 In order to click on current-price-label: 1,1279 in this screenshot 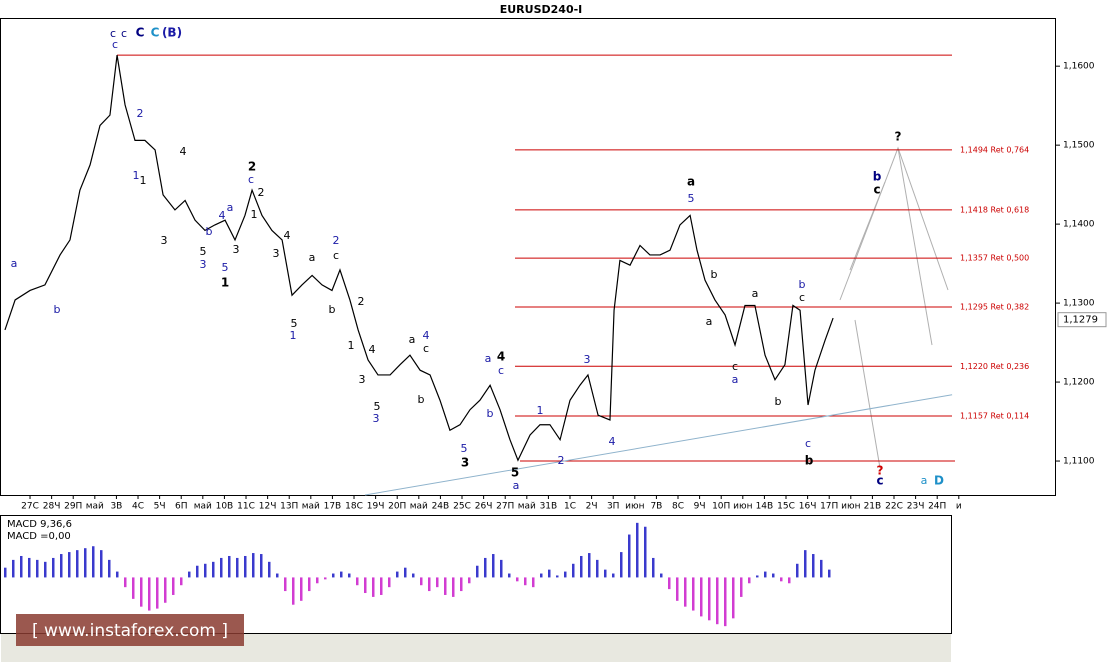, I will do `click(1080, 320)`.